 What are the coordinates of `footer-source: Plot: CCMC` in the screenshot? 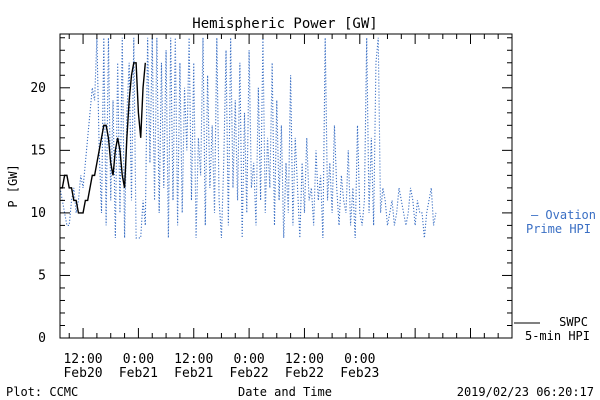 It's located at (42, 392).